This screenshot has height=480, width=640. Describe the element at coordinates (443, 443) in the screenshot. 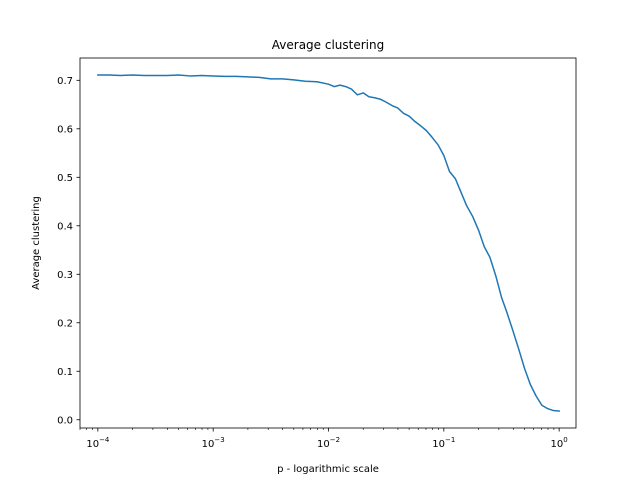

I see `x-tick-label: 10⁻¹` at that location.